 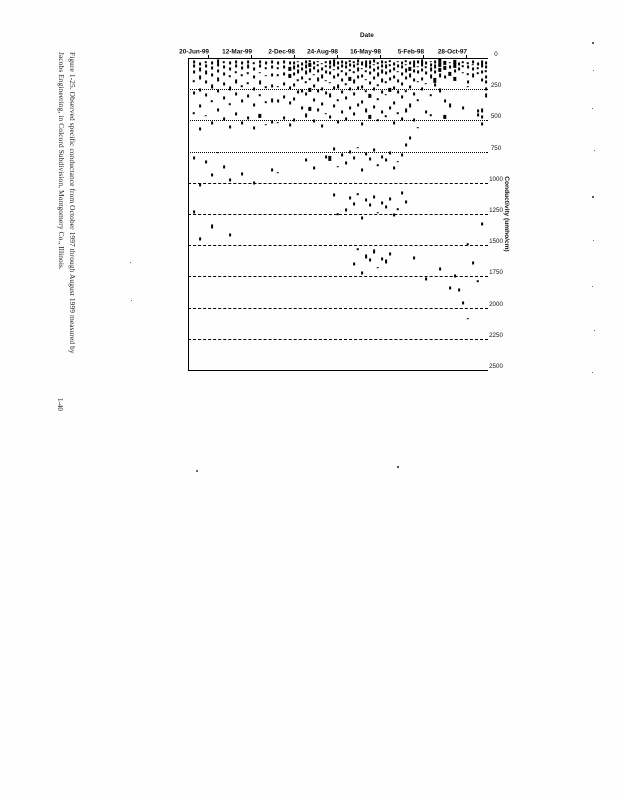 I want to click on page-number: 1-40, so click(x=60, y=404).